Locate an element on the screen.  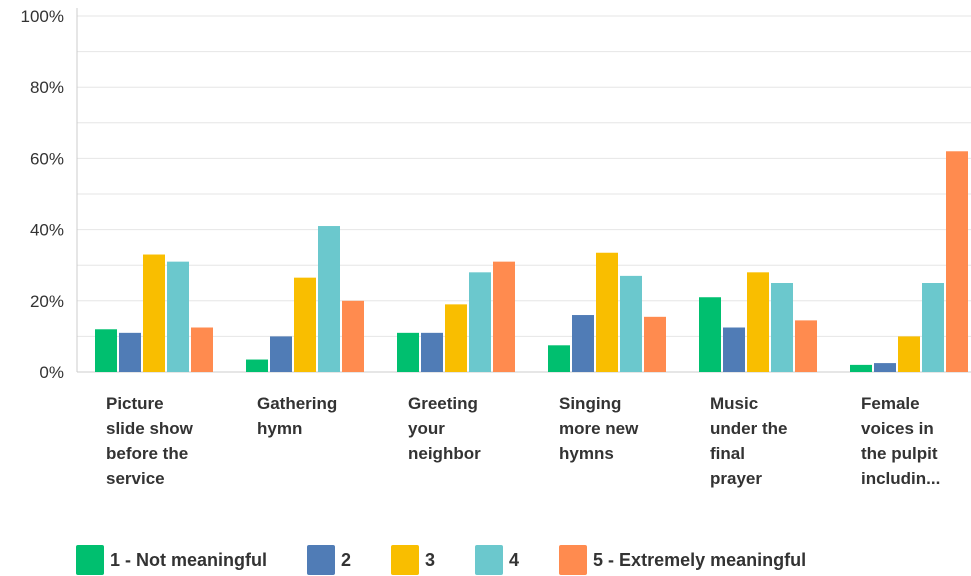
x-tick-label: hymns is located at coordinates (586, 453).